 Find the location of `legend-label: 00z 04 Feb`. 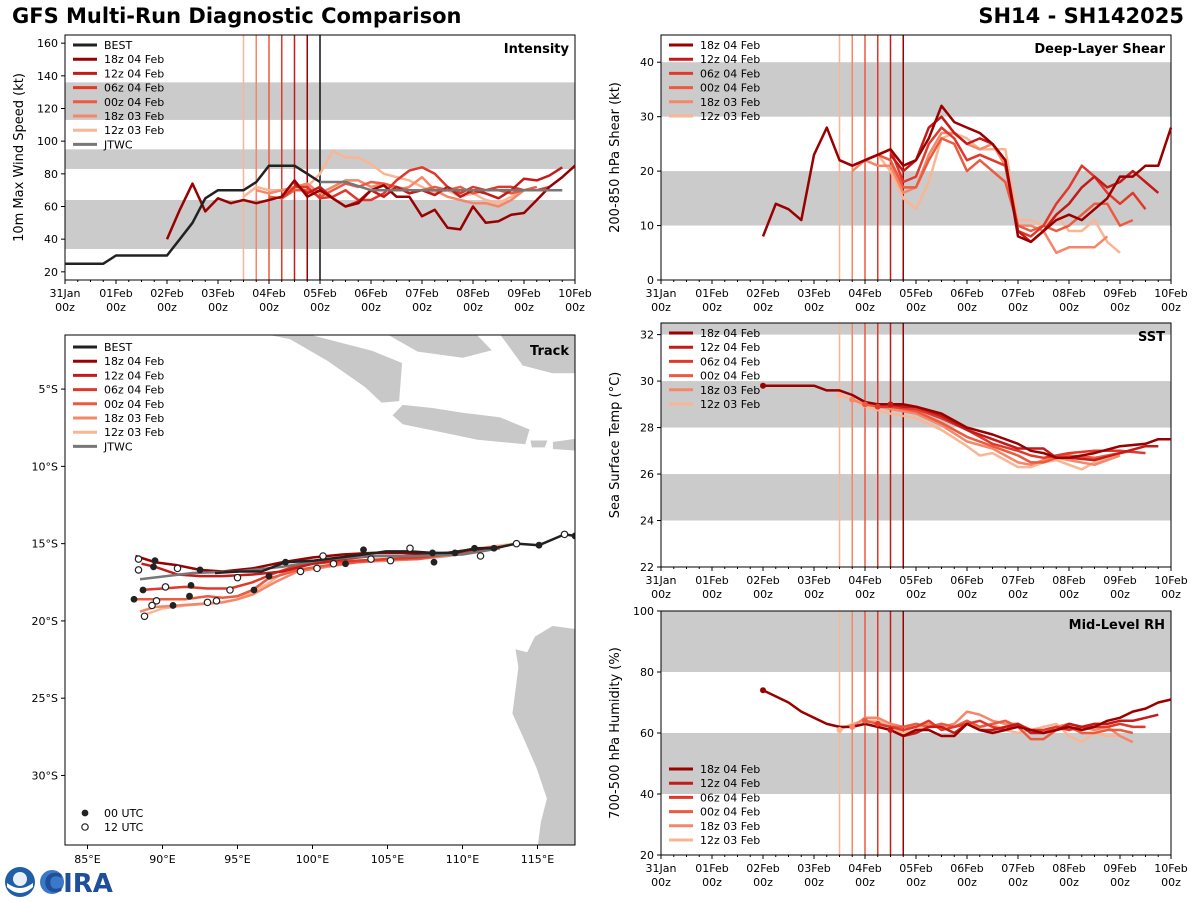

legend-label: 00z 04 Feb is located at coordinates (730, 88).